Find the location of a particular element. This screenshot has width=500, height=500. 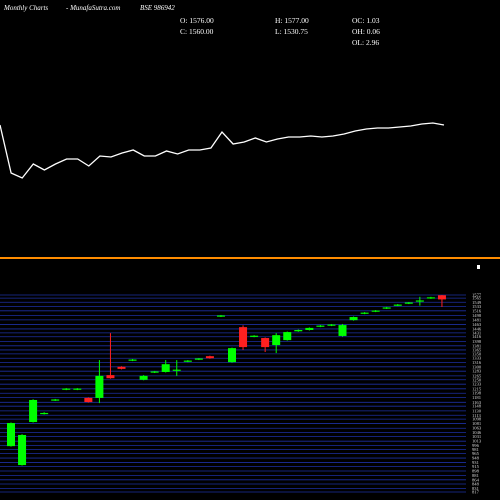

y-tick-label: 1283 is located at coordinates (477, 371).